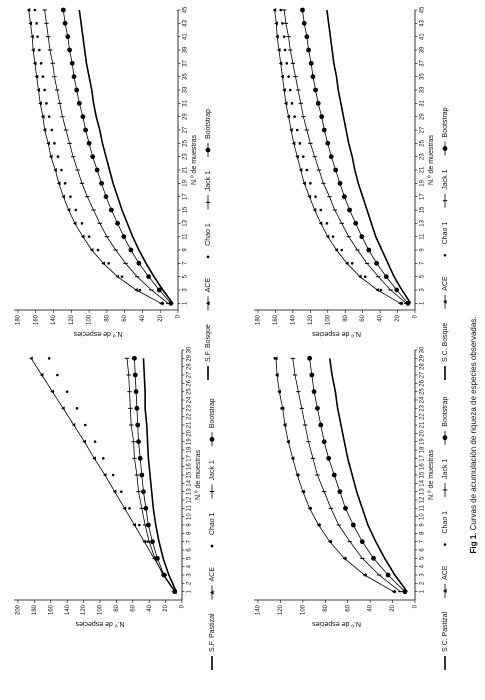  Describe the element at coordinates (423, 263) in the screenshot. I see `x-tick-label: 7` at that location.